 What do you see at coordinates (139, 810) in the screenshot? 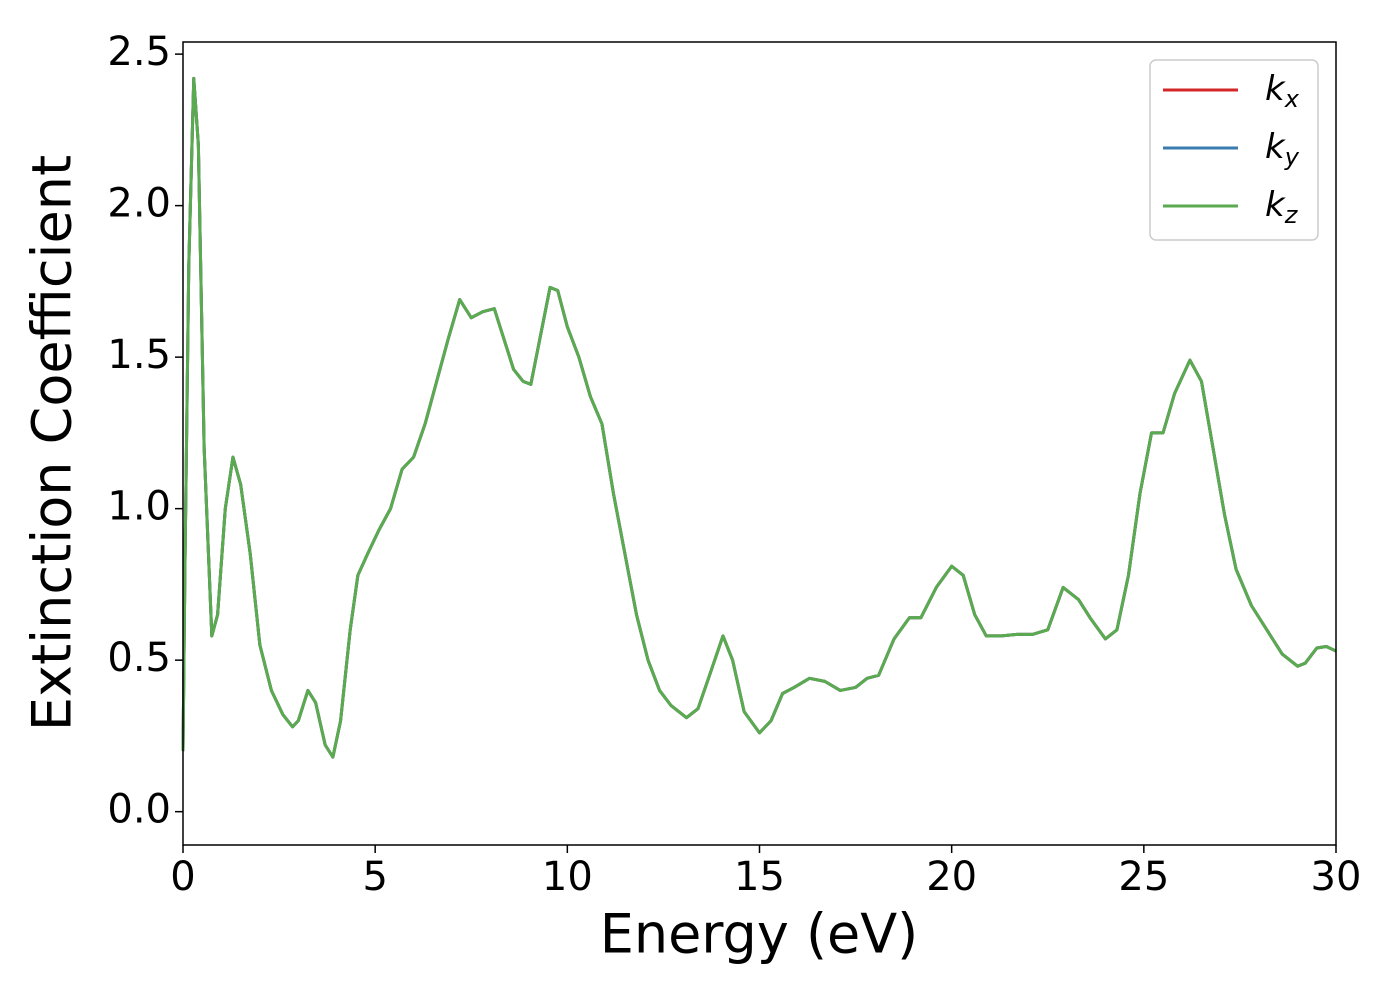
I see `y-tick-label: 0.0` at bounding box center [139, 810].